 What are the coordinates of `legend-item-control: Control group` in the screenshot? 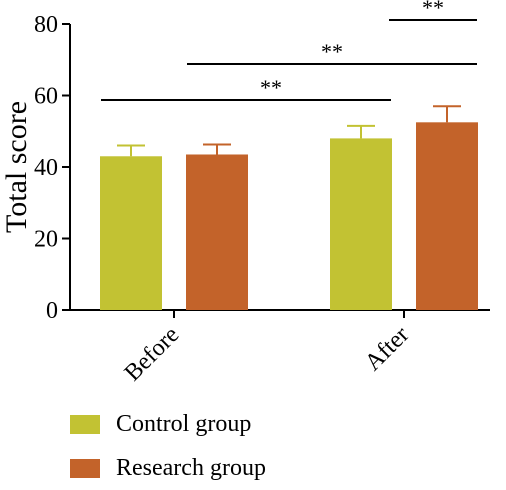 It's located at (168, 424).